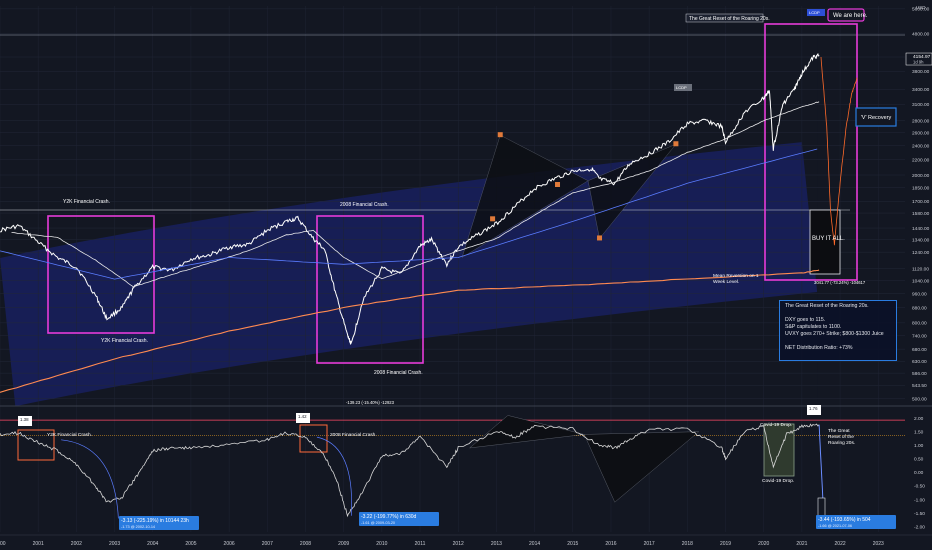 The width and height of the screenshot is (932, 550). I want to click on y-tick-label: 500.00, so click(919, 400).